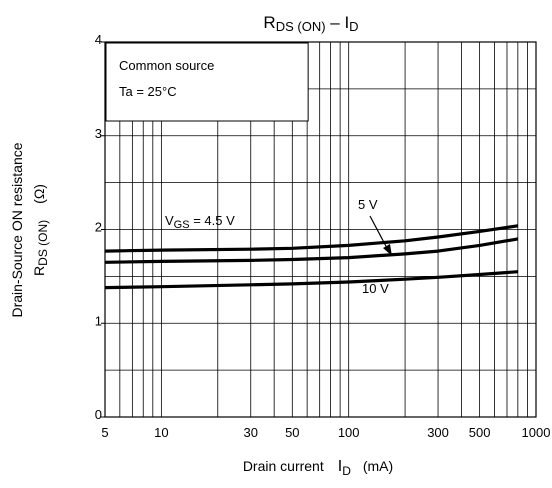  Describe the element at coordinates (98, 320) in the screenshot. I see `y-tick-label: 1` at that location.